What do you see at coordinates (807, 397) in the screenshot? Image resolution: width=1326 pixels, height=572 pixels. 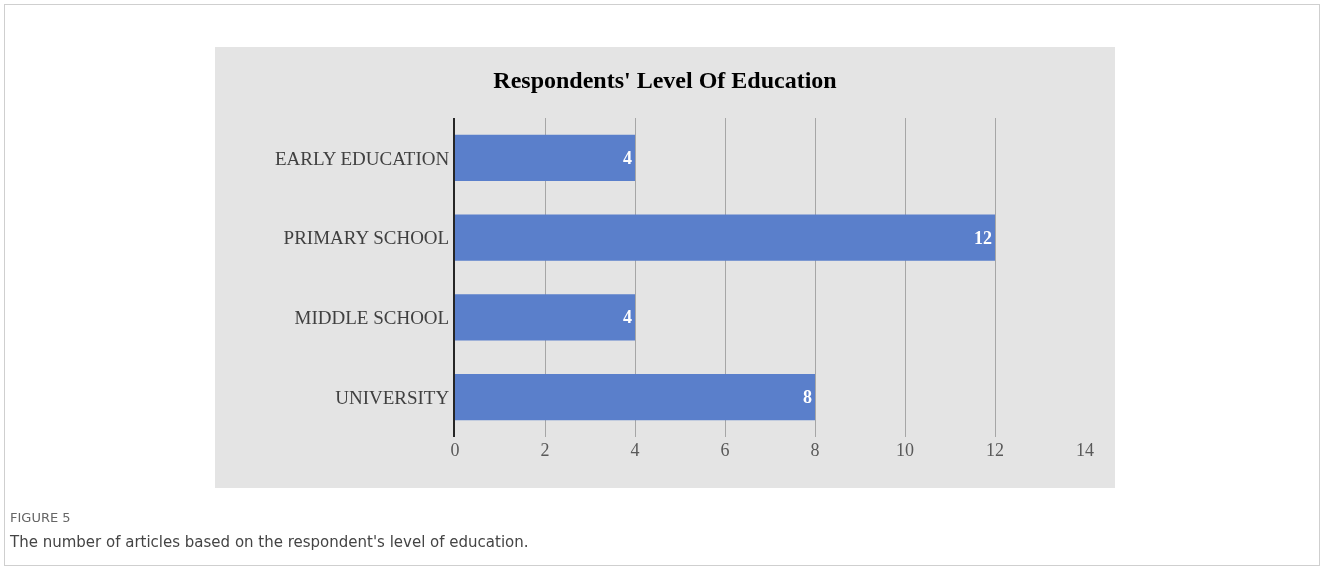 I see `data-label: 8` at bounding box center [807, 397].